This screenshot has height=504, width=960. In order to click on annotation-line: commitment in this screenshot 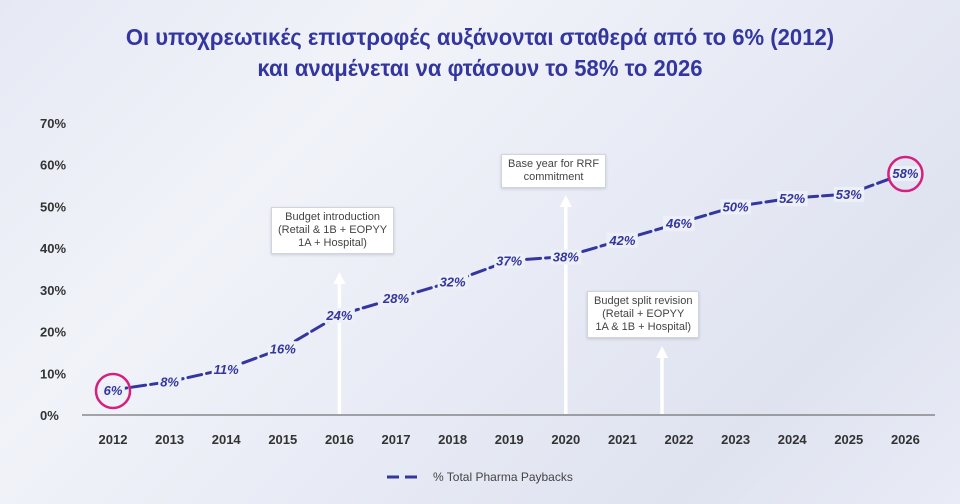, I will do `click(553, 177)`.